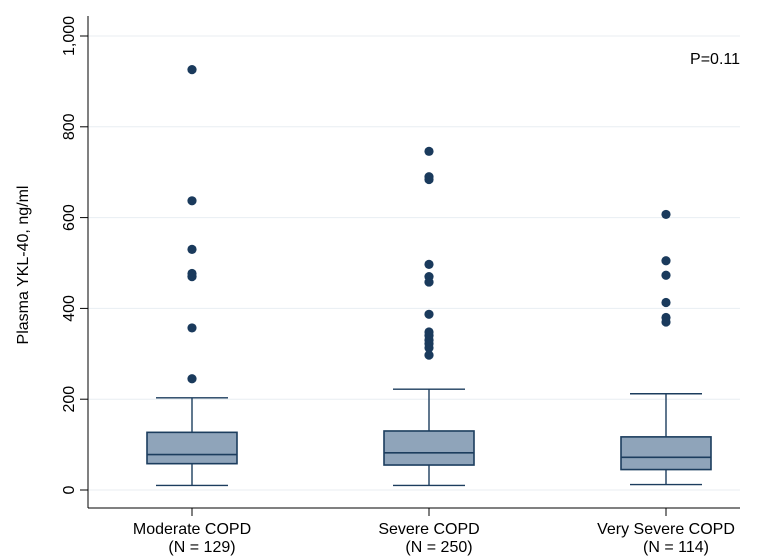  I want to click on category-label: Severe COPD, so click(428, 529).